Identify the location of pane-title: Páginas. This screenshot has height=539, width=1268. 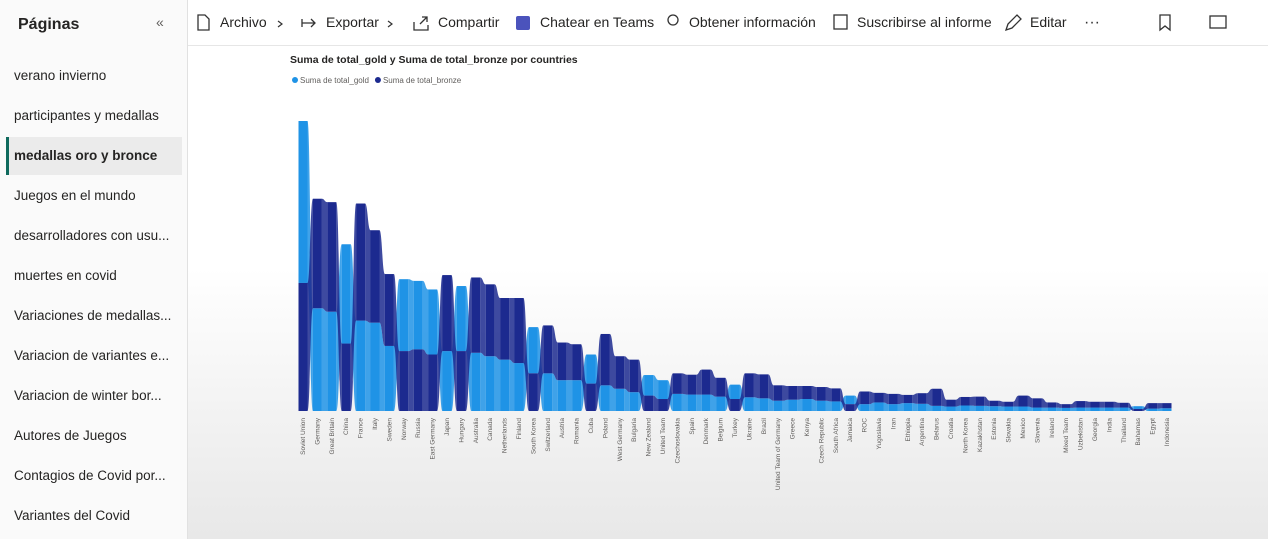
(49, 24).